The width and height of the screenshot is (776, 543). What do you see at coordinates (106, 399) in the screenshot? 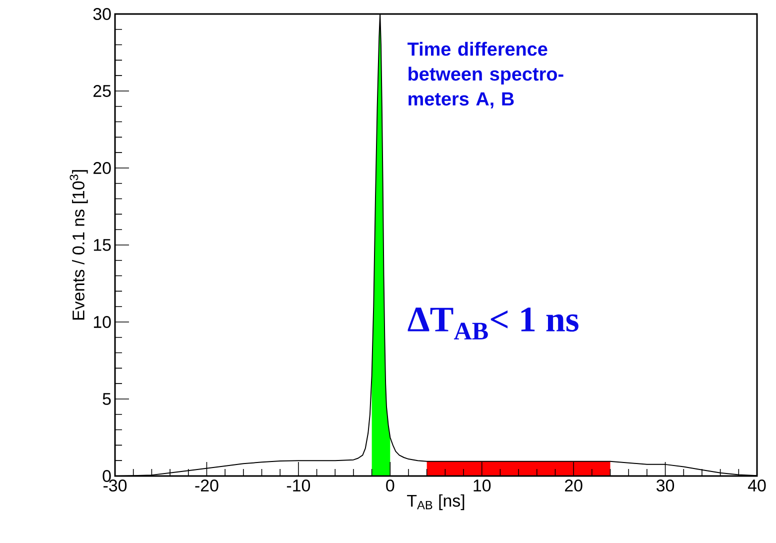
I see `y-tick-label: 5` at bounding box center [106, 399].